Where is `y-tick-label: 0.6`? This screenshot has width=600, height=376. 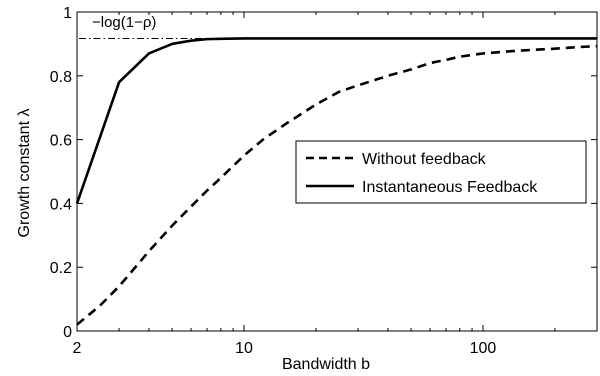
y-tick-label: 0.6 is located at coordinates (61, 141).